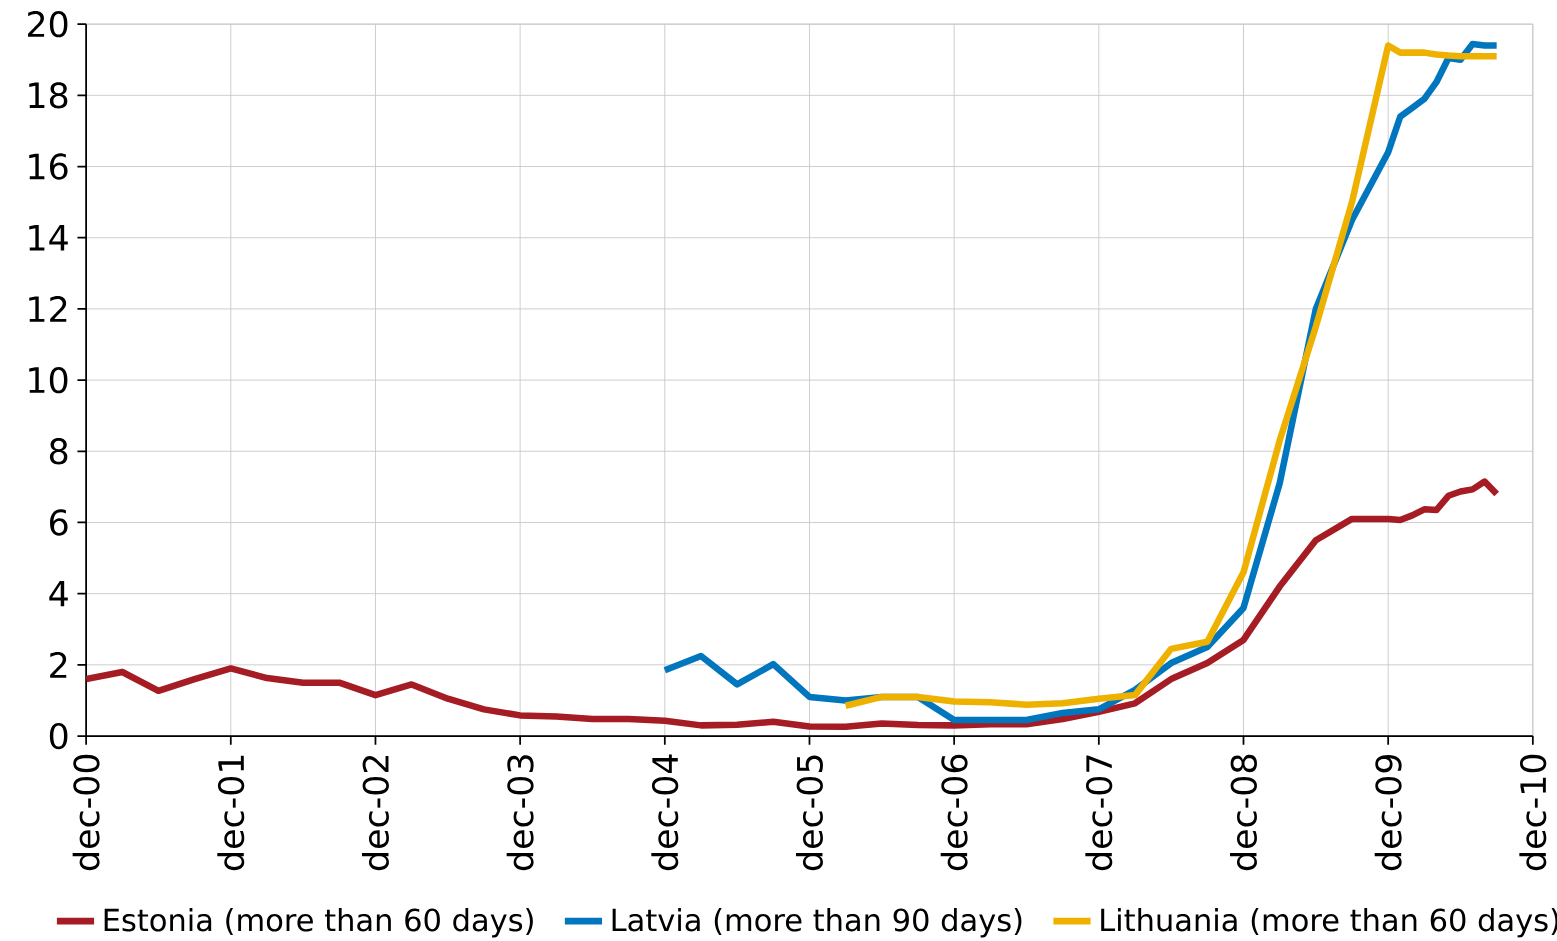  Describe the element at coordinates (954, 812) in the screenshot. I see `x-tick-label: dec-06` at that location.